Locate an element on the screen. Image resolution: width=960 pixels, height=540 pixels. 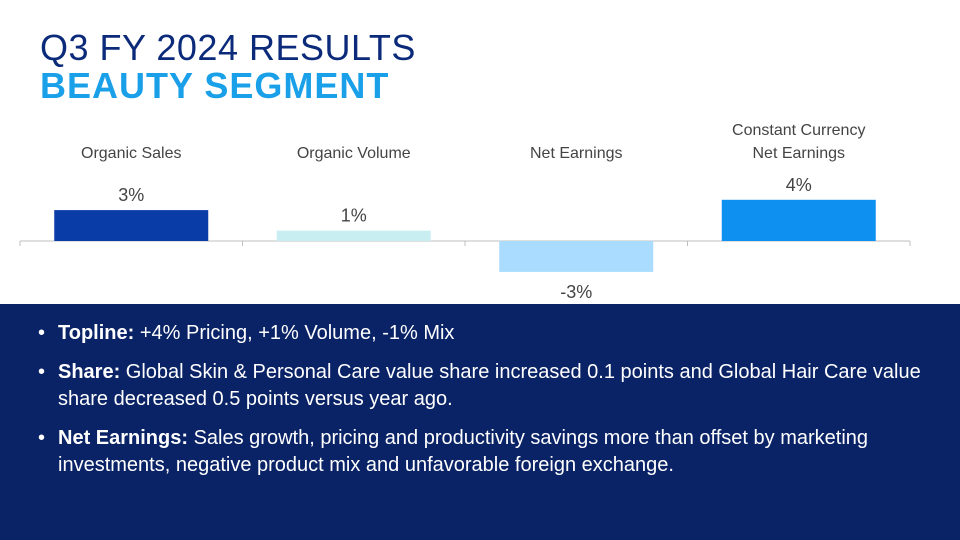
category-label: Constant Currency is located at coordinates (798, 130).